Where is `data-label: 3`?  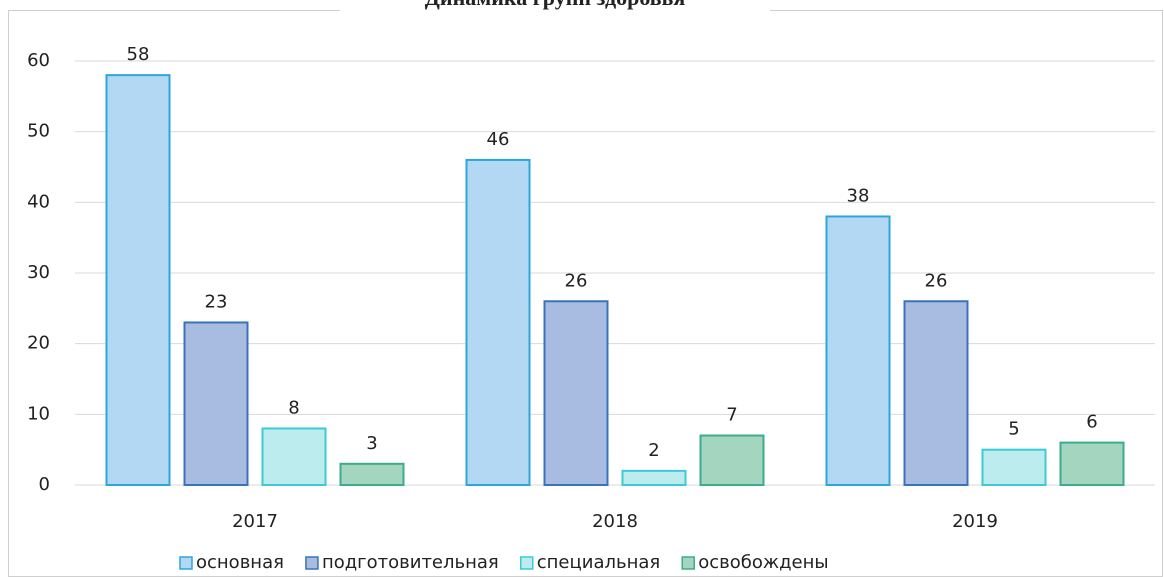
data-label: 3 is located at coordinates (371, 443).